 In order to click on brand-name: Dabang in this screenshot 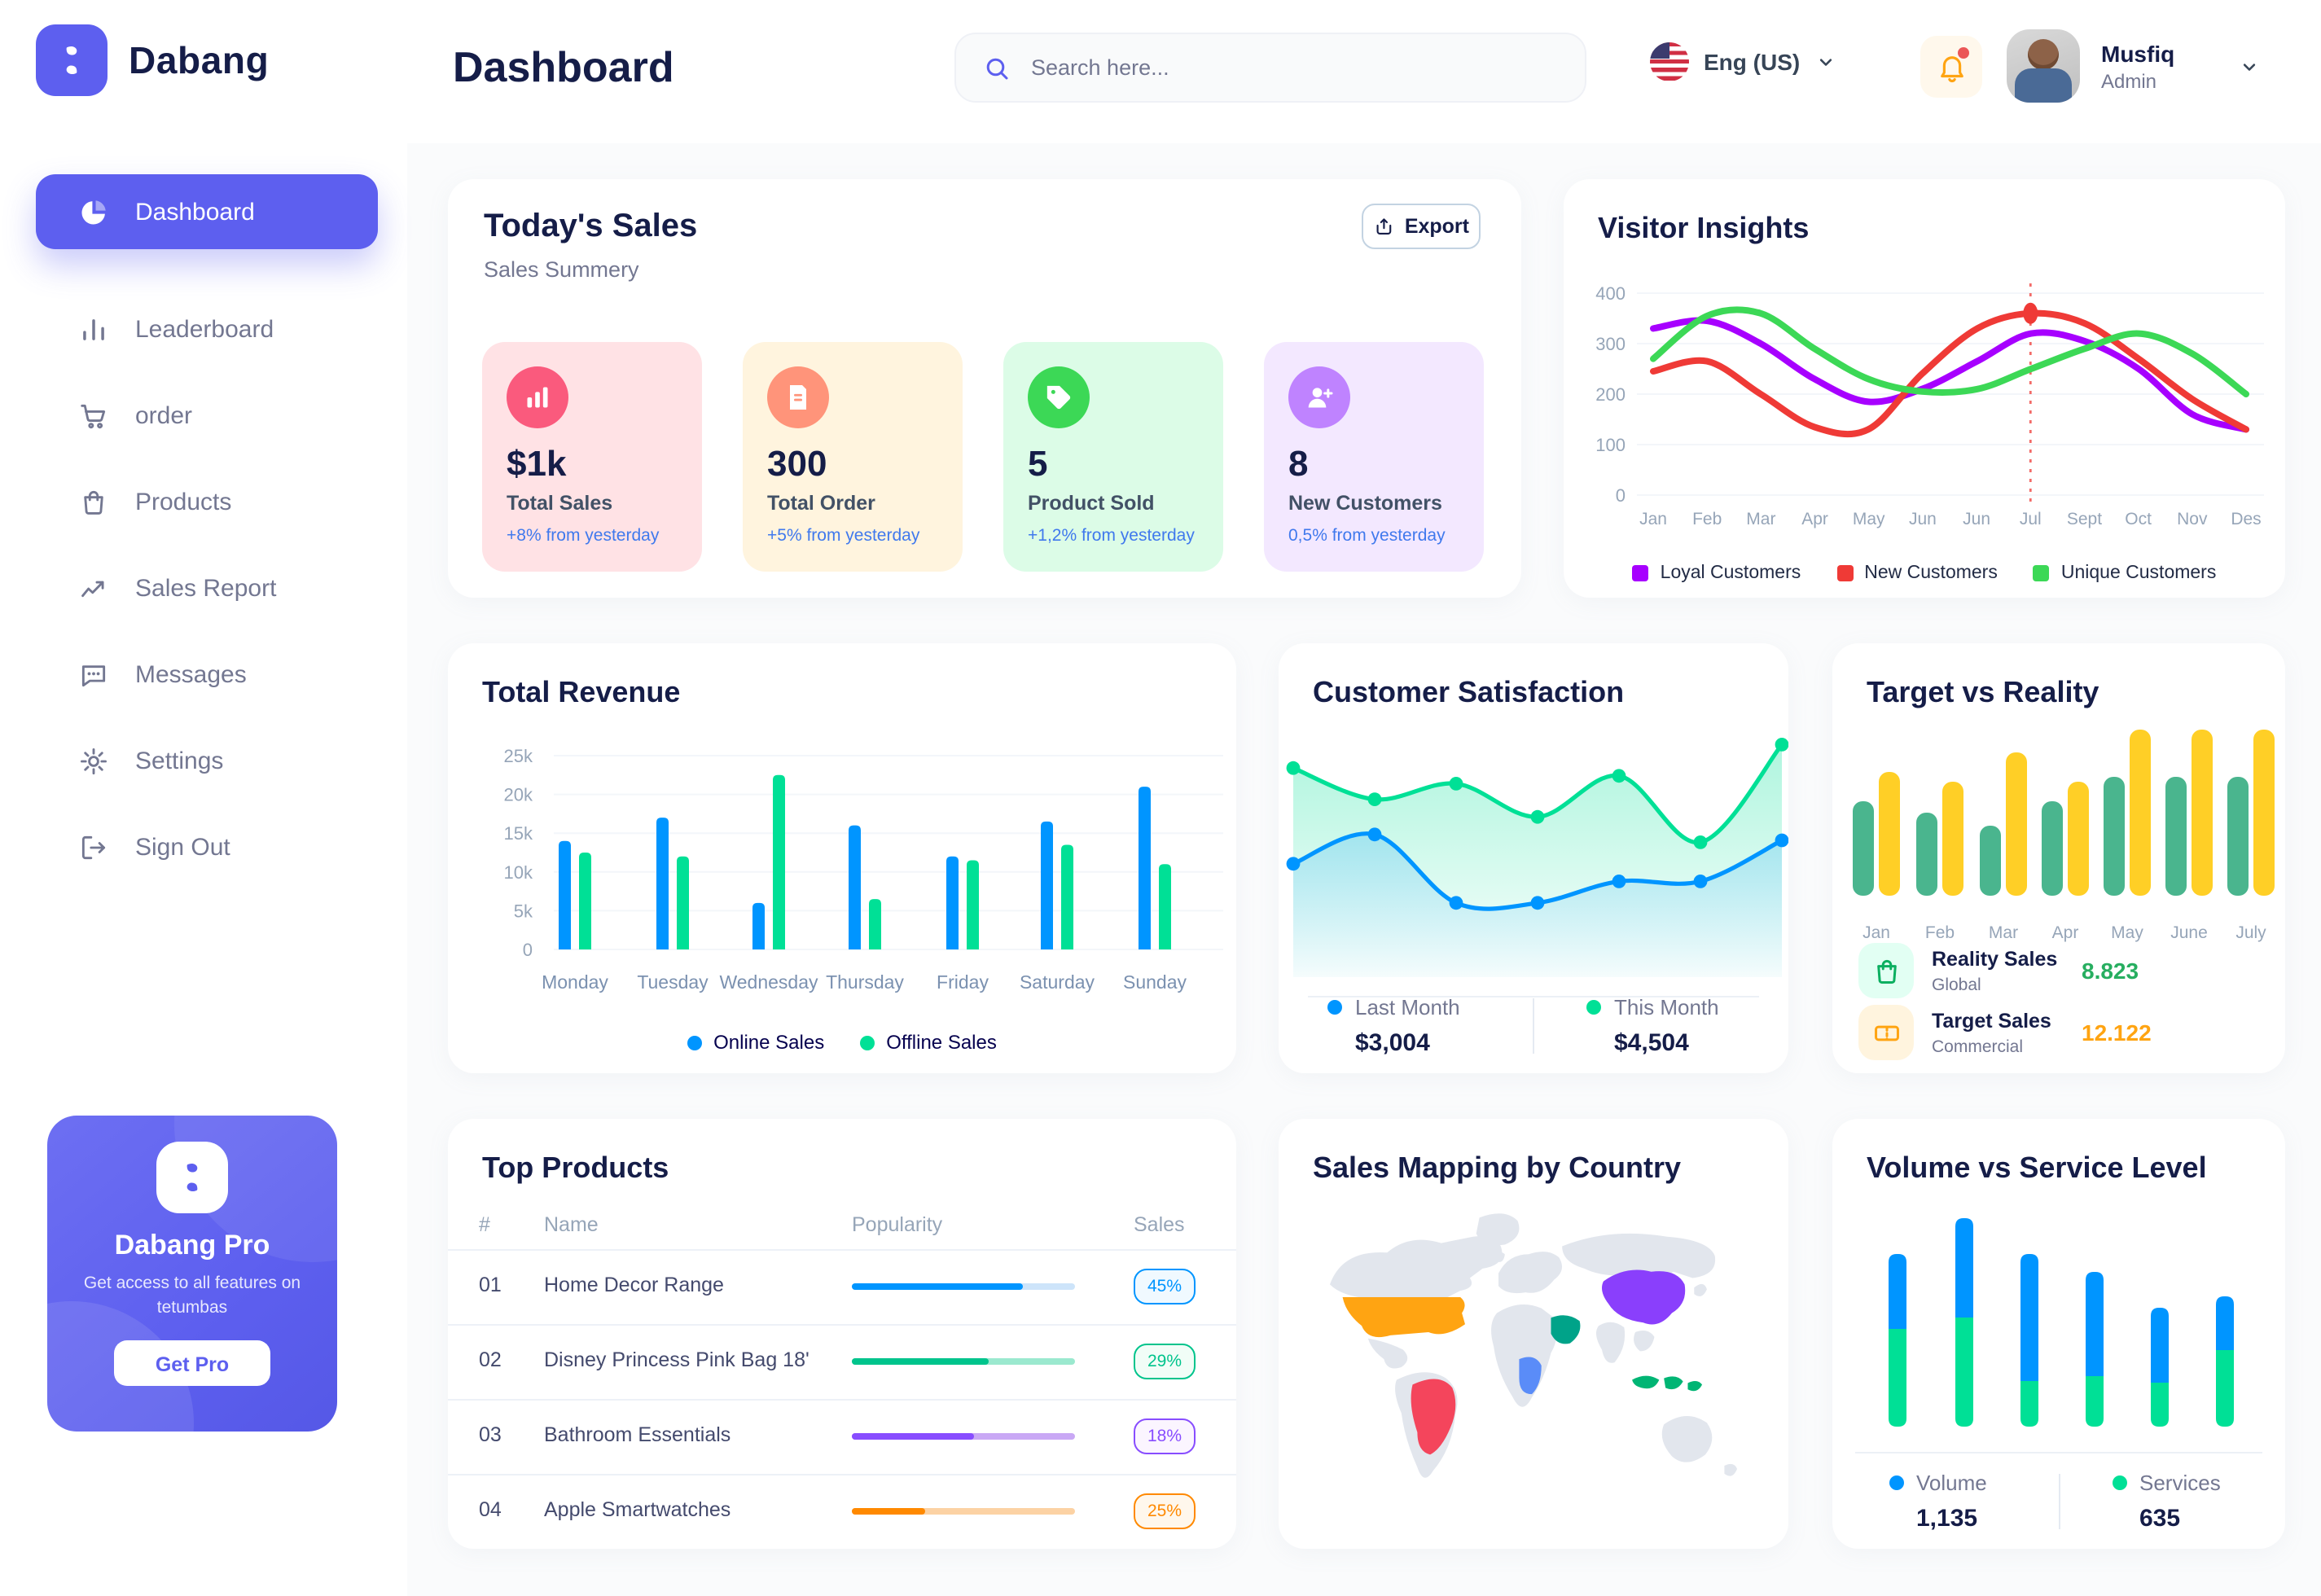, I will do `click(199, 59)`.